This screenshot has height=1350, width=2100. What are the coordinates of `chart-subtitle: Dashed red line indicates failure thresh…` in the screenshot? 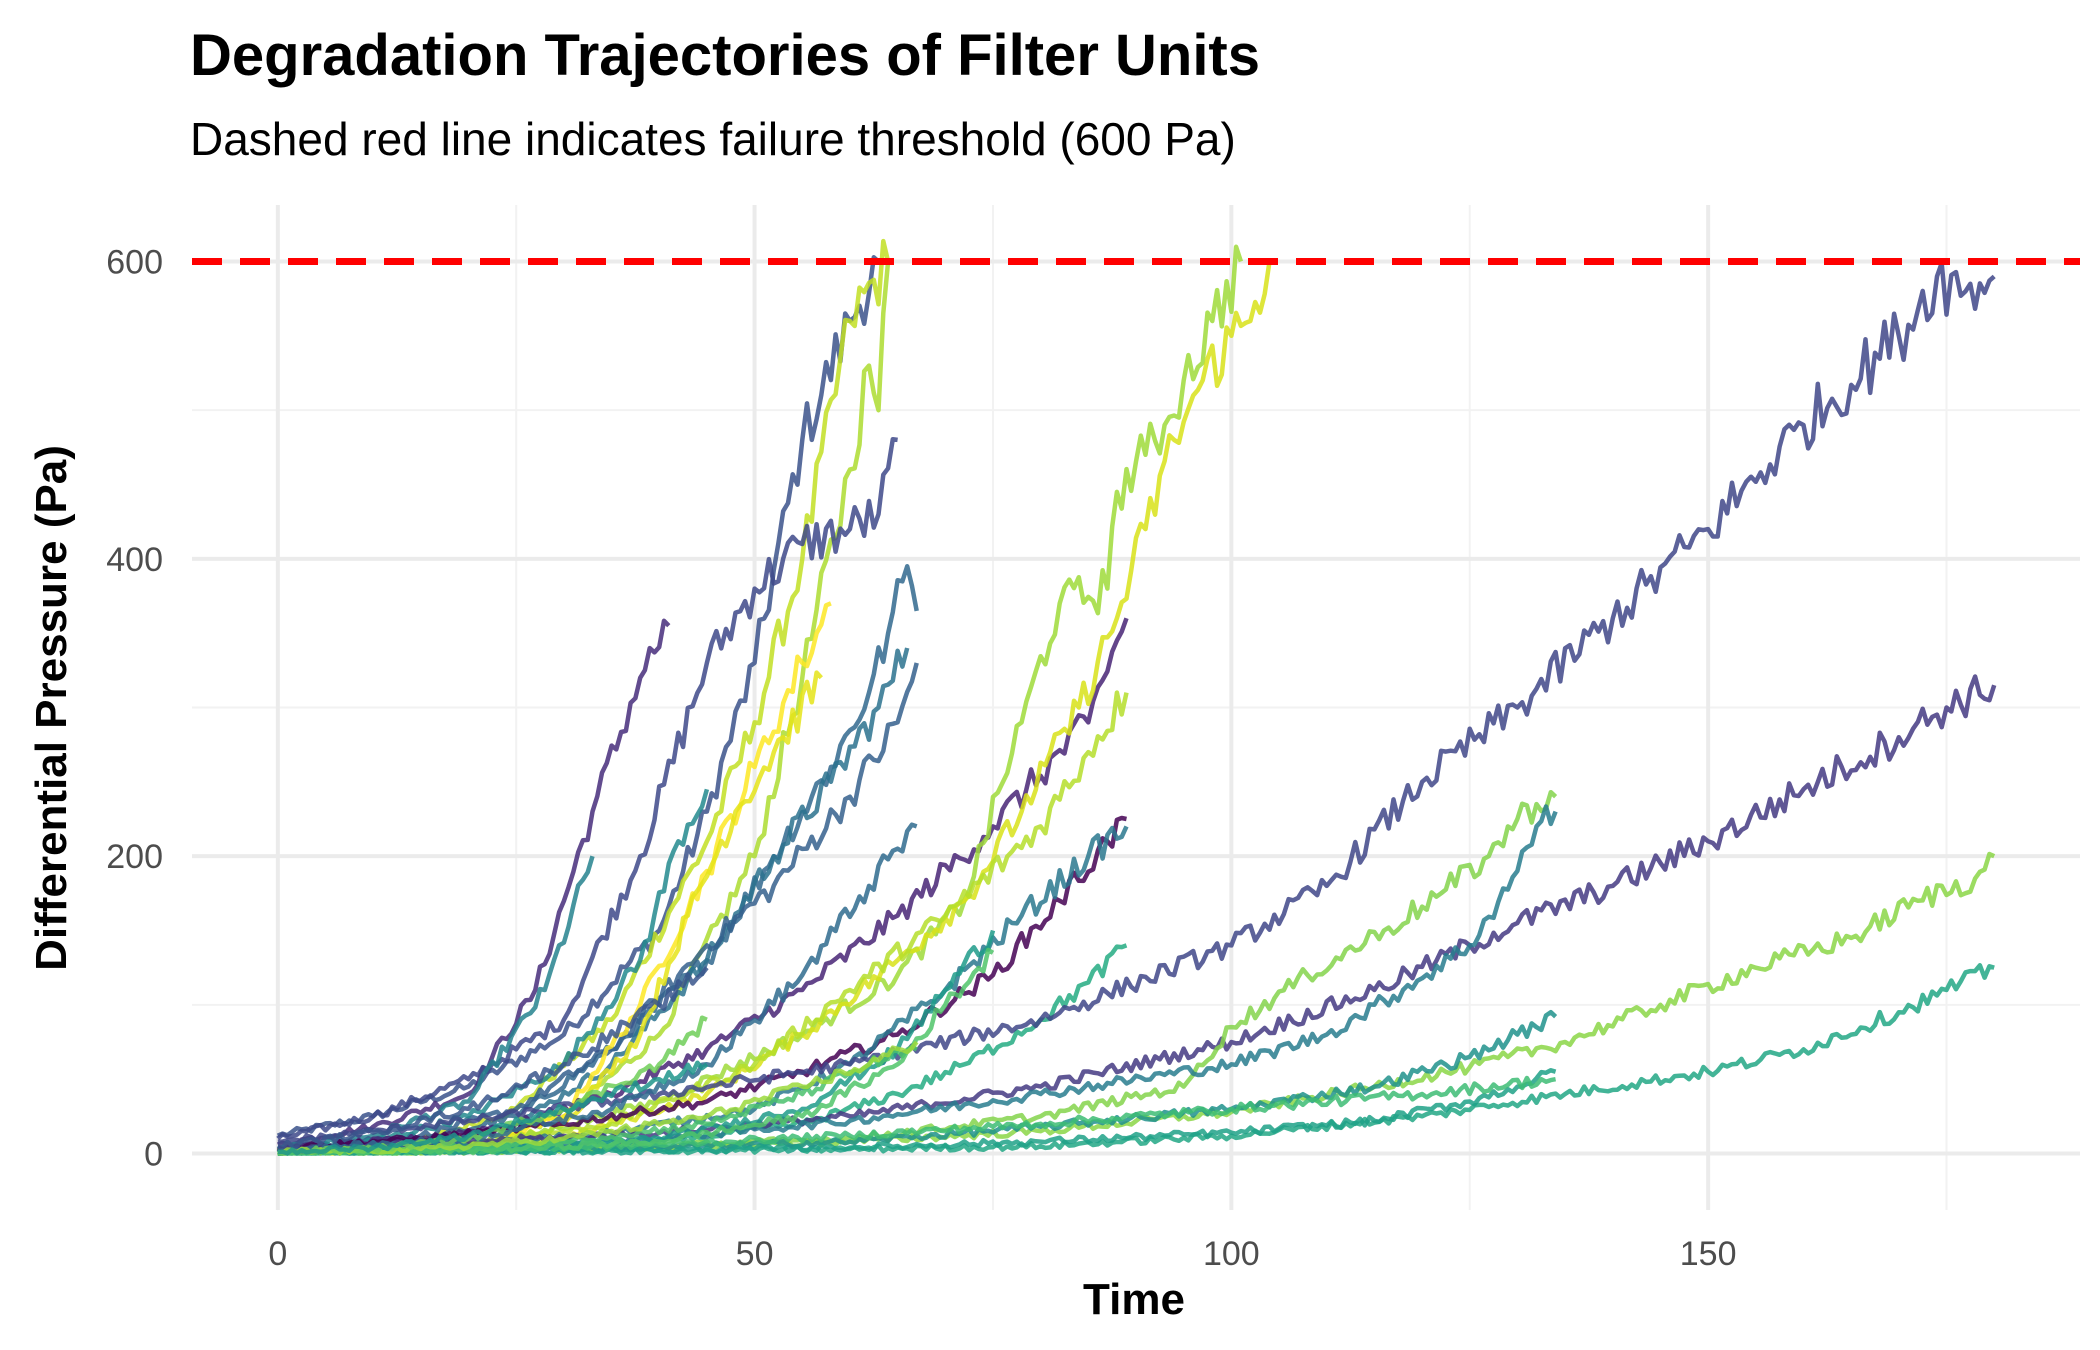 It's located at (713, 139).